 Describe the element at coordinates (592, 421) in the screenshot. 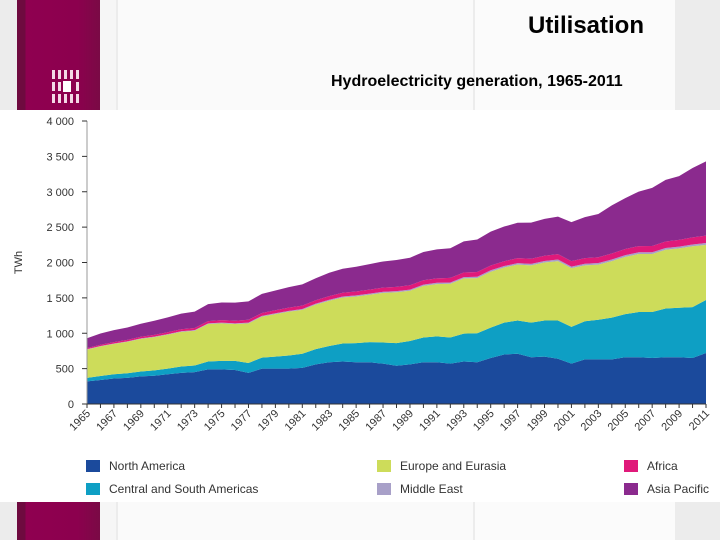

I see `x-tick-label: 2003` at that location.